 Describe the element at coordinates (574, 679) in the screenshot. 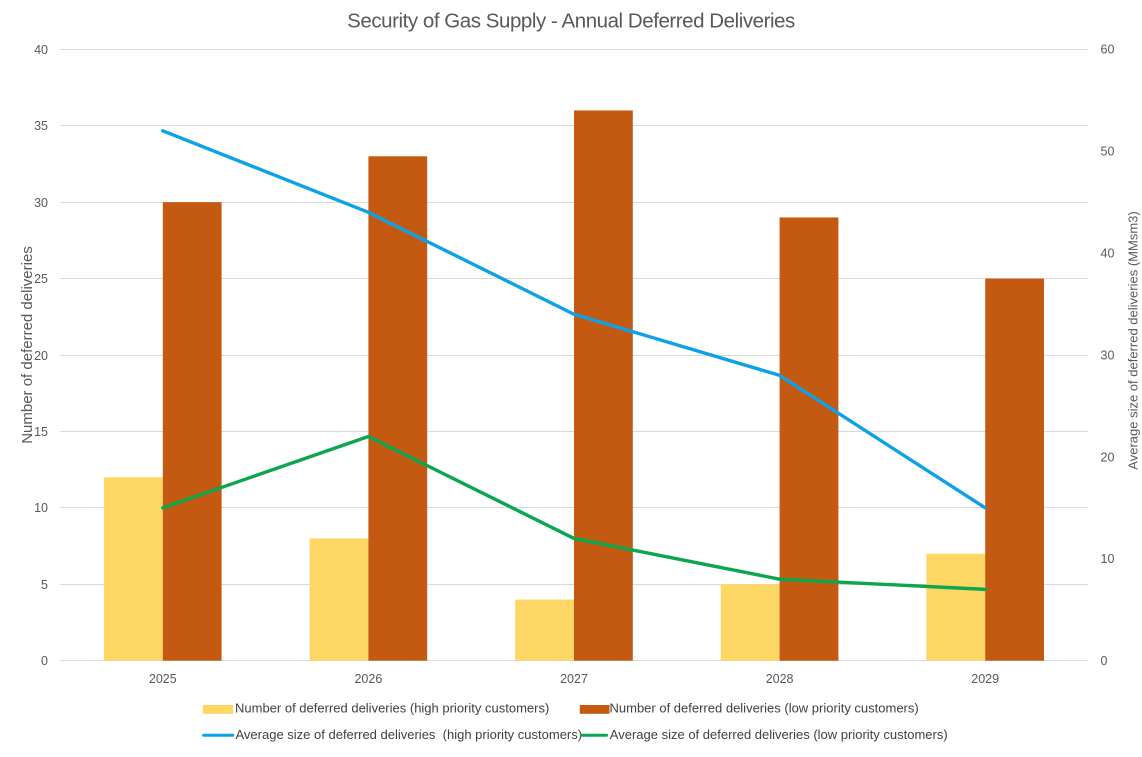

I see `svg-text: 2027` at that location.